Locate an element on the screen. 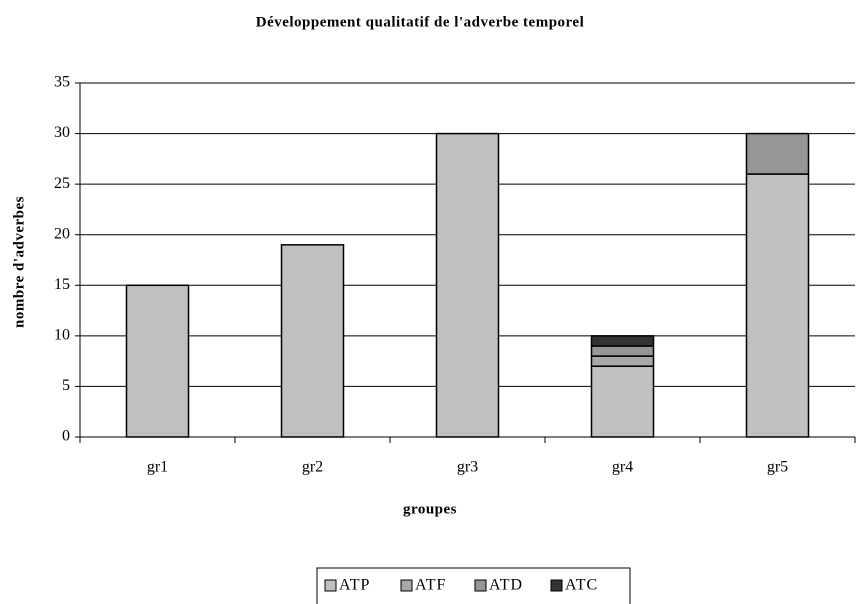 The height and width of the screenshot is (604, 856). y-tick-label: 25 is located at coordinates (62, 183).